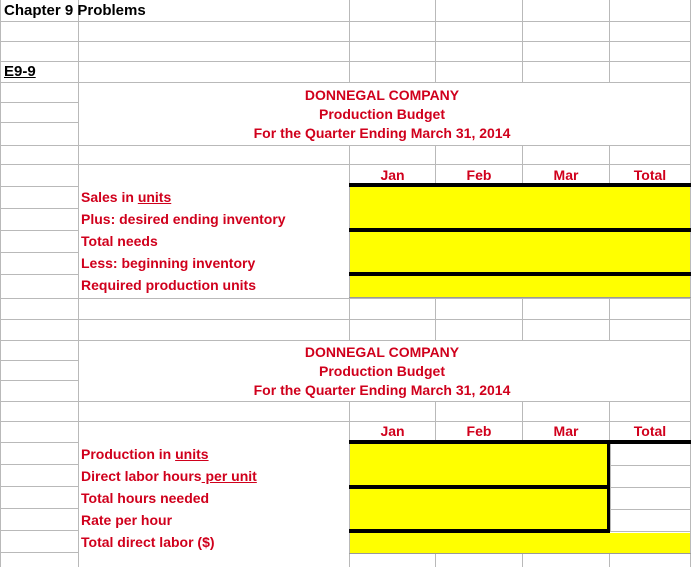  I want to click on company-name: DONNEGAL COMPANY, so click(382, 95).